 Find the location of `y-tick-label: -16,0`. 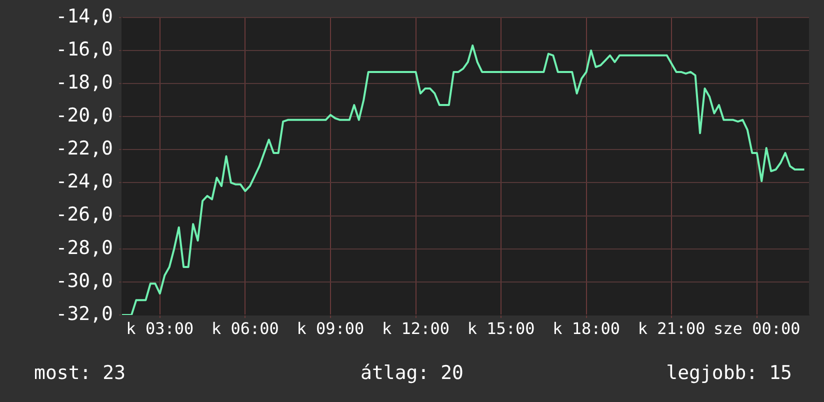

y-tick-label: -16,0 is located at coordinates (84, 49).